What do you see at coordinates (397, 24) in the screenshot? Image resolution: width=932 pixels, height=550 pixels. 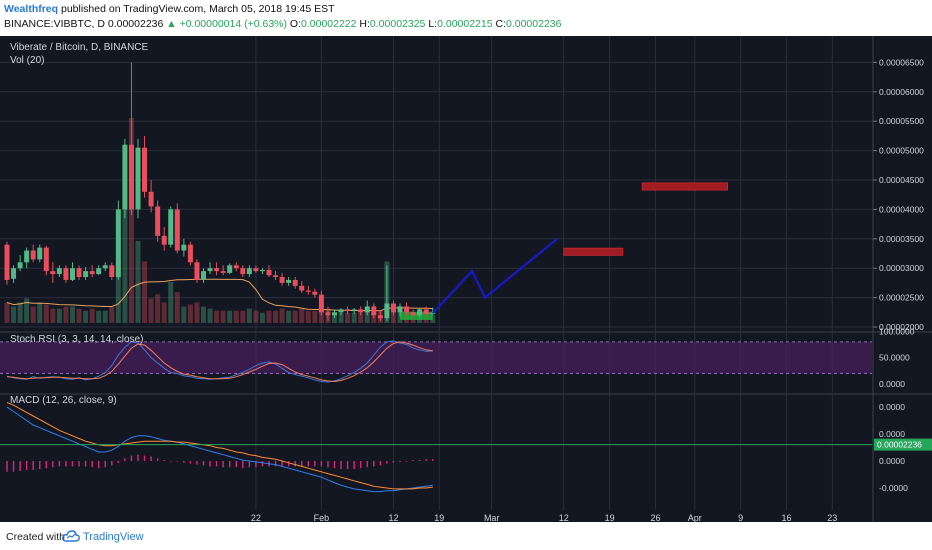 I see `high-value: 0.00002325` at bounding box center [397, 24].